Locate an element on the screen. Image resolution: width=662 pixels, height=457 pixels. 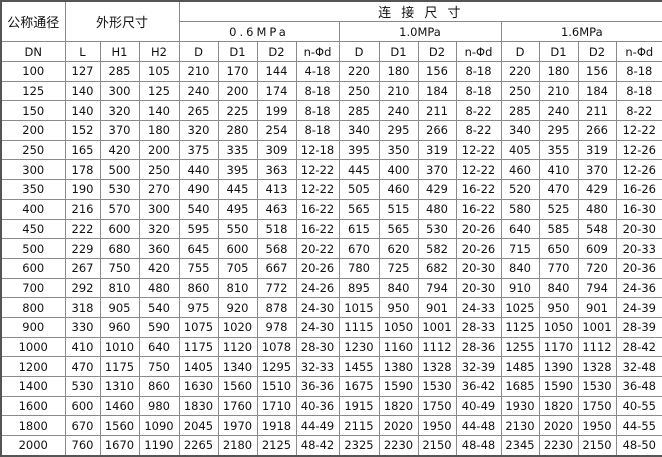
table-cell: 300 is located at coordinates (33, 170).